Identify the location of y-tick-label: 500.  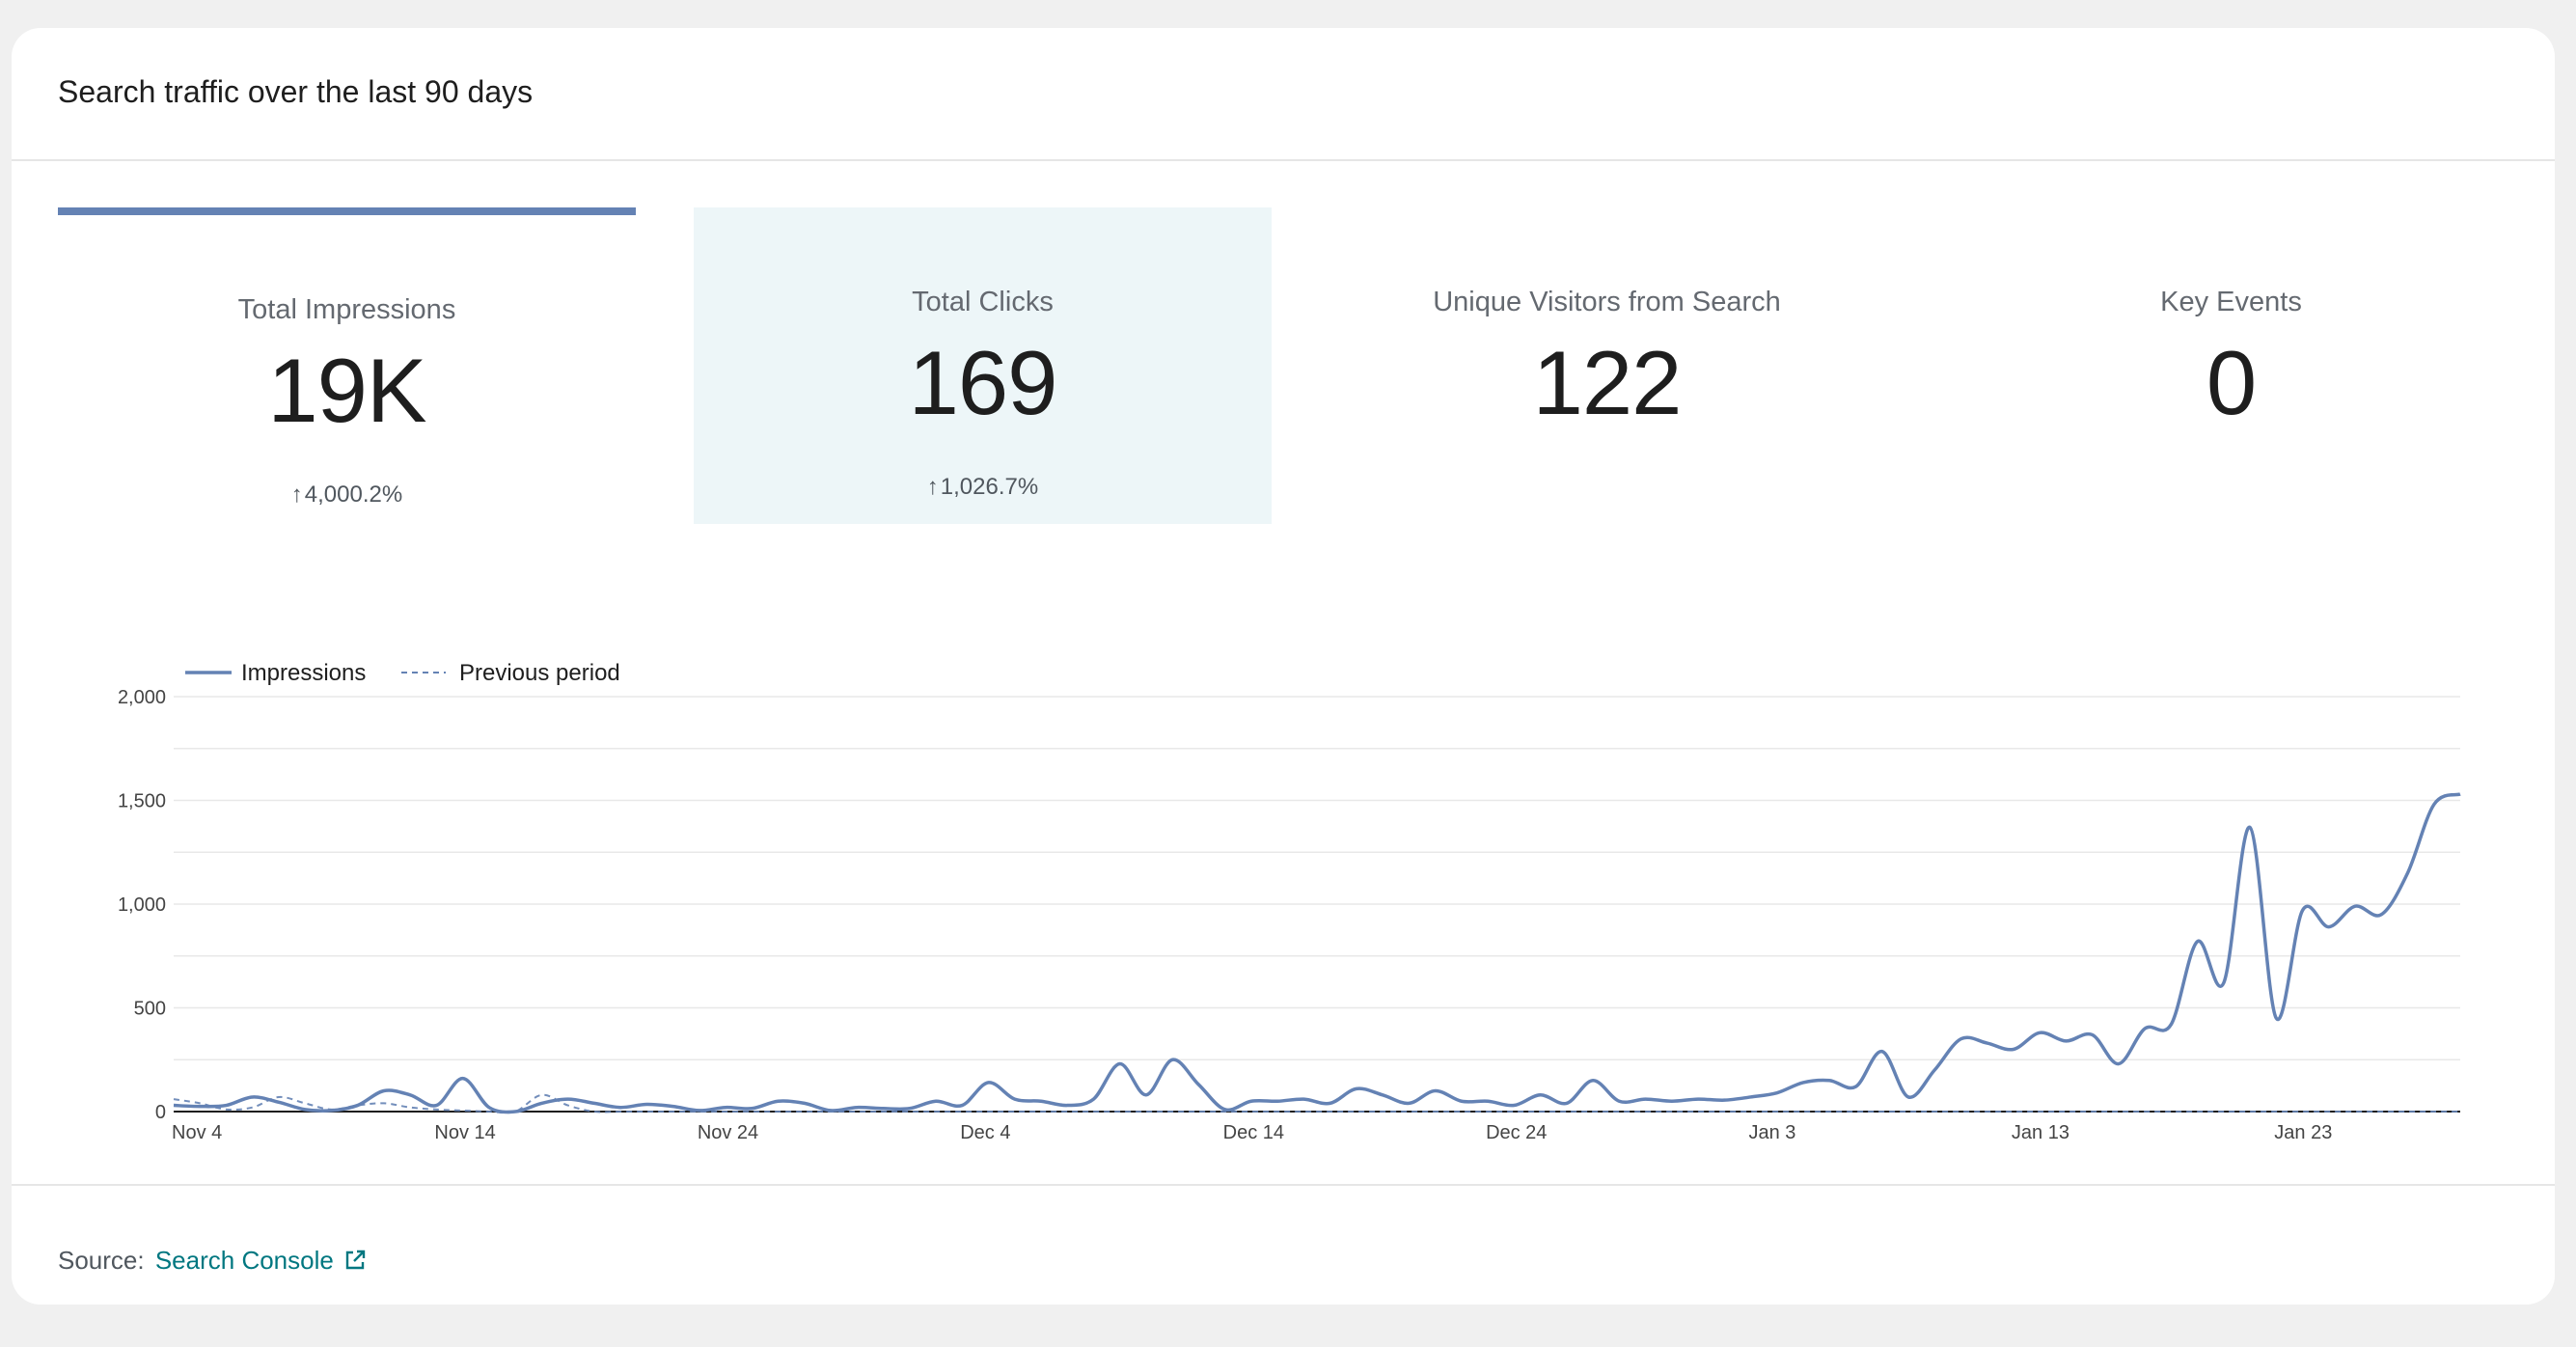
(150, 1009).